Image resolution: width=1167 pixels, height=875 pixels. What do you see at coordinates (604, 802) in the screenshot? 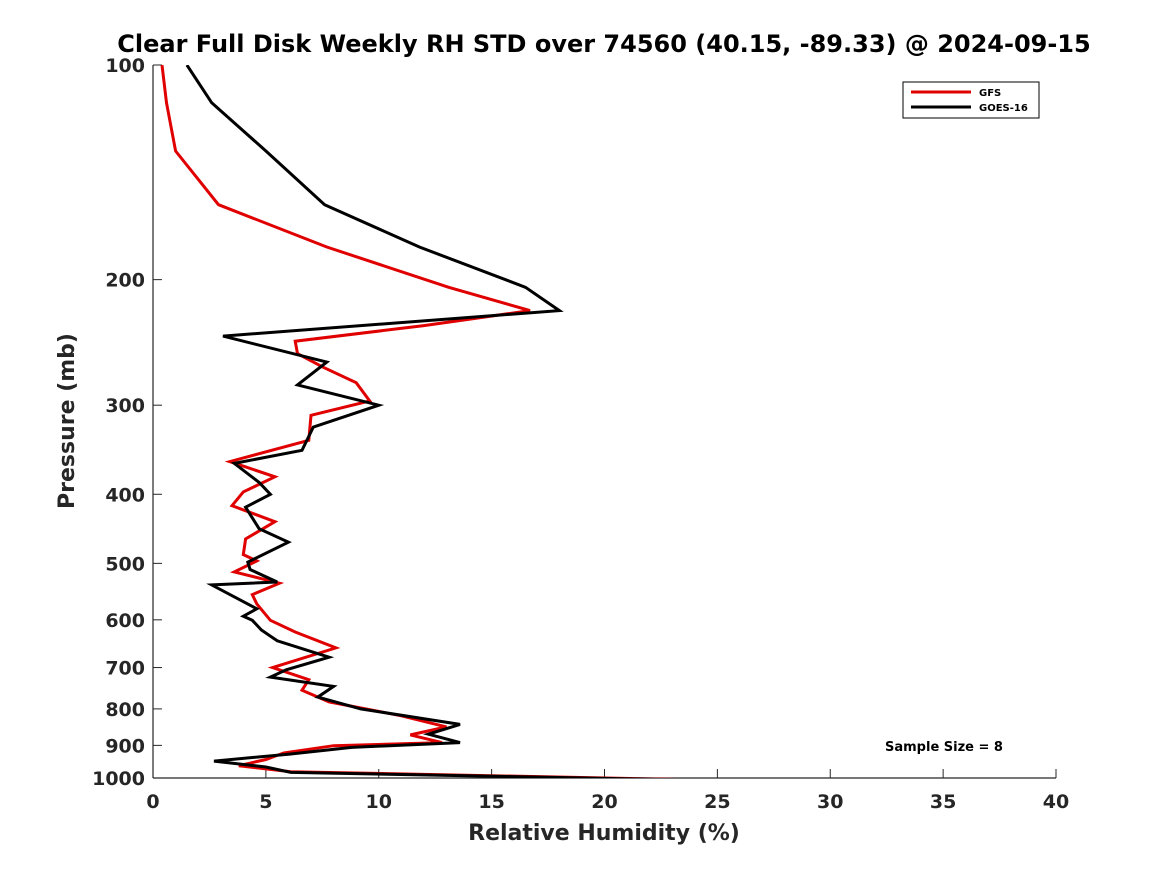
I see `x-tick-label: 20` at bounding box center [604, 802].